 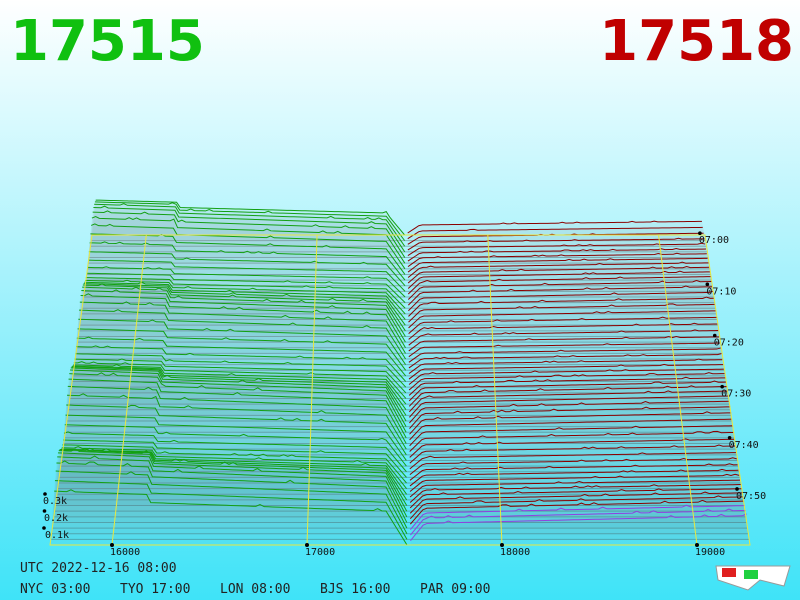 I want to click on utc-time: UTC 2022-12-16 08:00, so click(x=98, y=568).